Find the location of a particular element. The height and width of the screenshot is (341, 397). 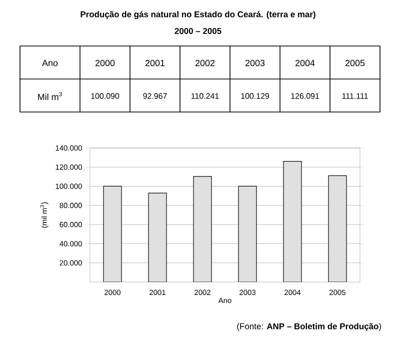

chart-subtitle: 2000 – 2005 is located at coordinates (198, 31).